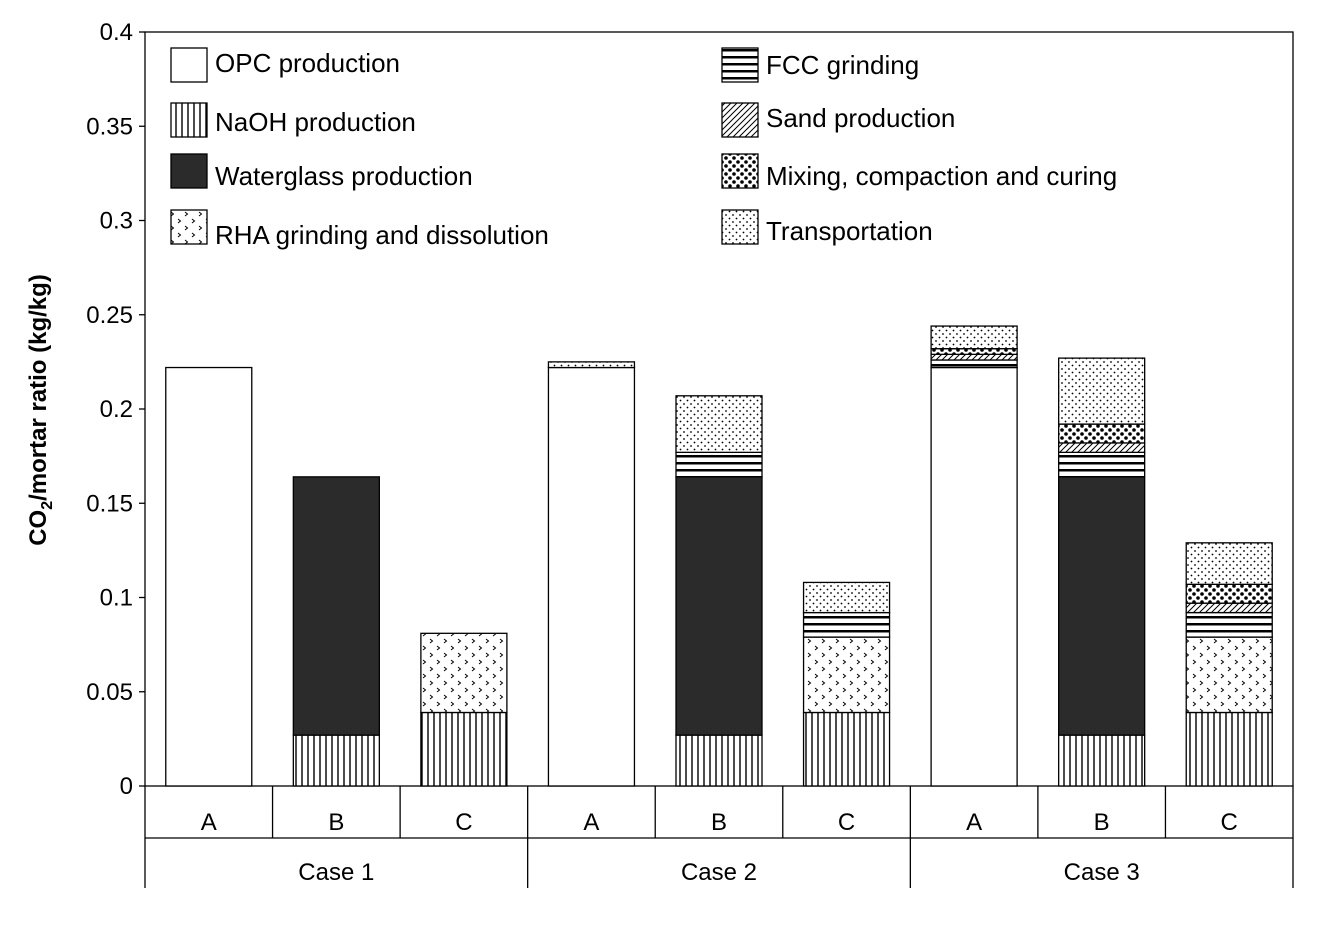  I want to click on y-tick-label: 0.25, so click(109, 315).